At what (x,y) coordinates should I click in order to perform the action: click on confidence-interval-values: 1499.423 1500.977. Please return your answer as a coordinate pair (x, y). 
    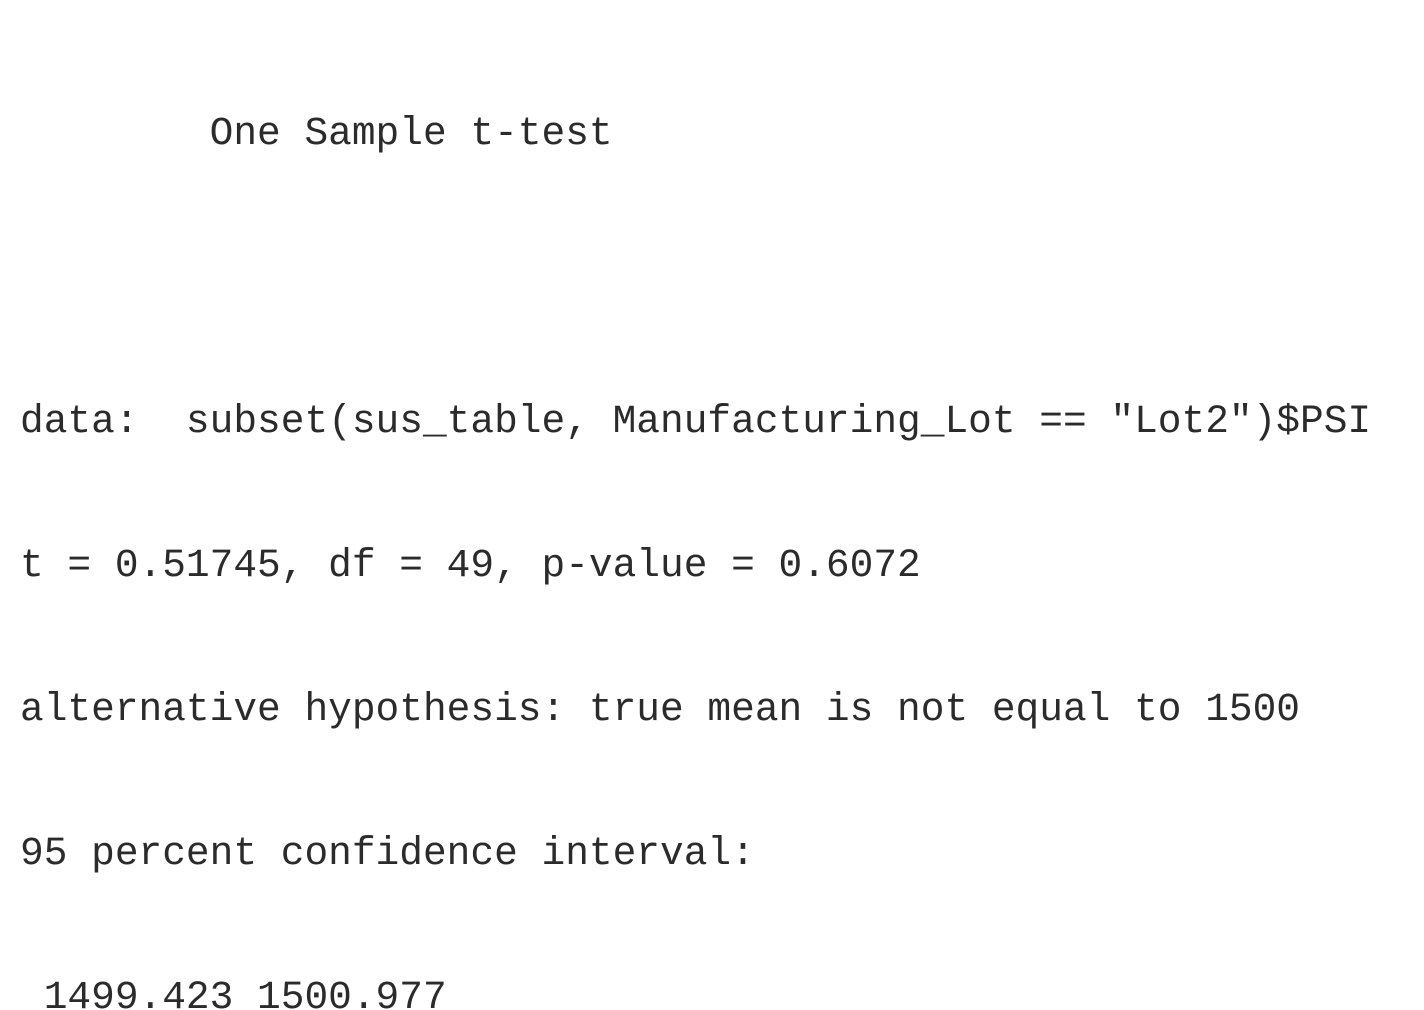
    Looking at the image, I should click on (233, 992).